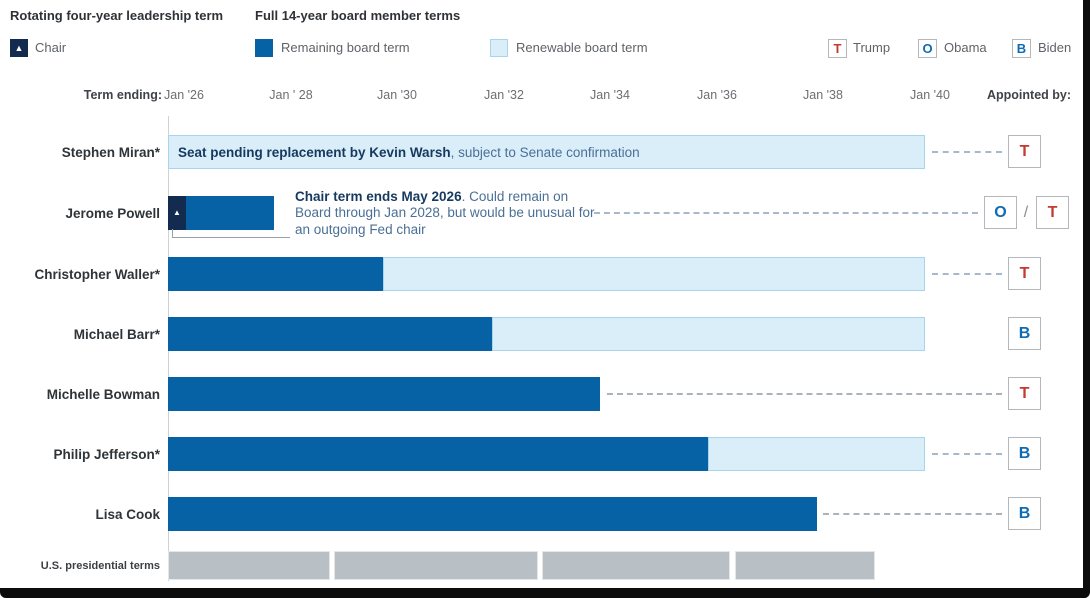  Describe the element at coordinates (378, 196) in the screenshot. I see `annotation-bold: Chair term ends May 2026` at that location.